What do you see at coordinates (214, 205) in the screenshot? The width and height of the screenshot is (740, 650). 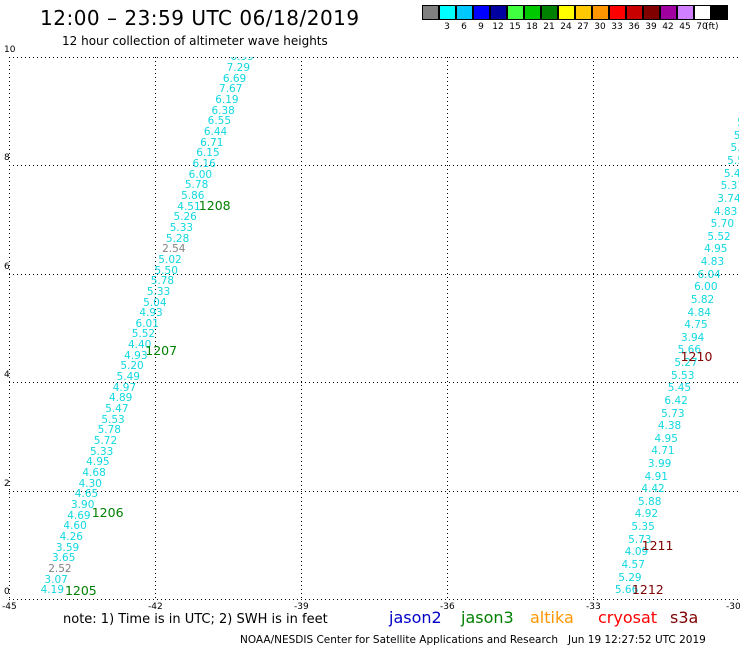 I see `pass-time-label: 1208` at bounding box center [214, 205].